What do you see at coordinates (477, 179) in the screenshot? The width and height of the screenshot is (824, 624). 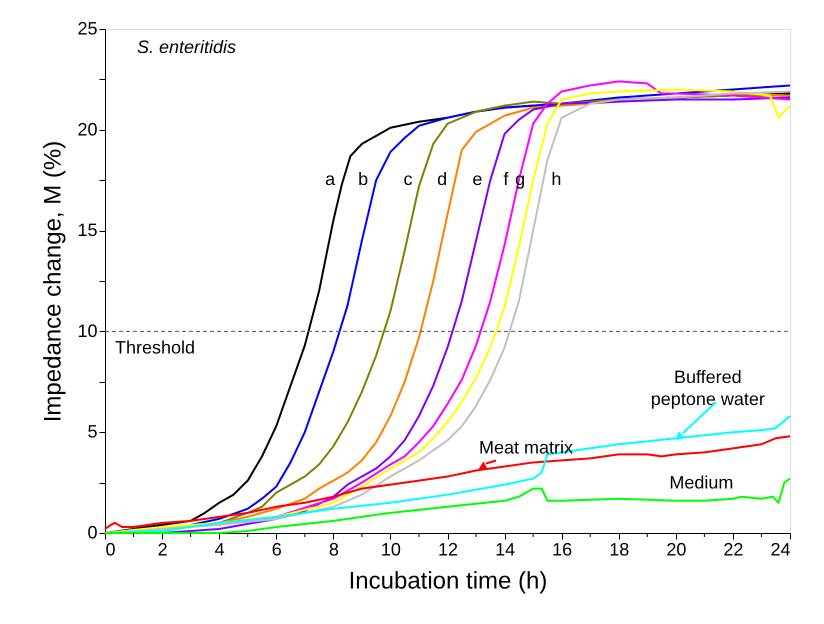 I see `series-label: e` at bounding box center [477, 179].